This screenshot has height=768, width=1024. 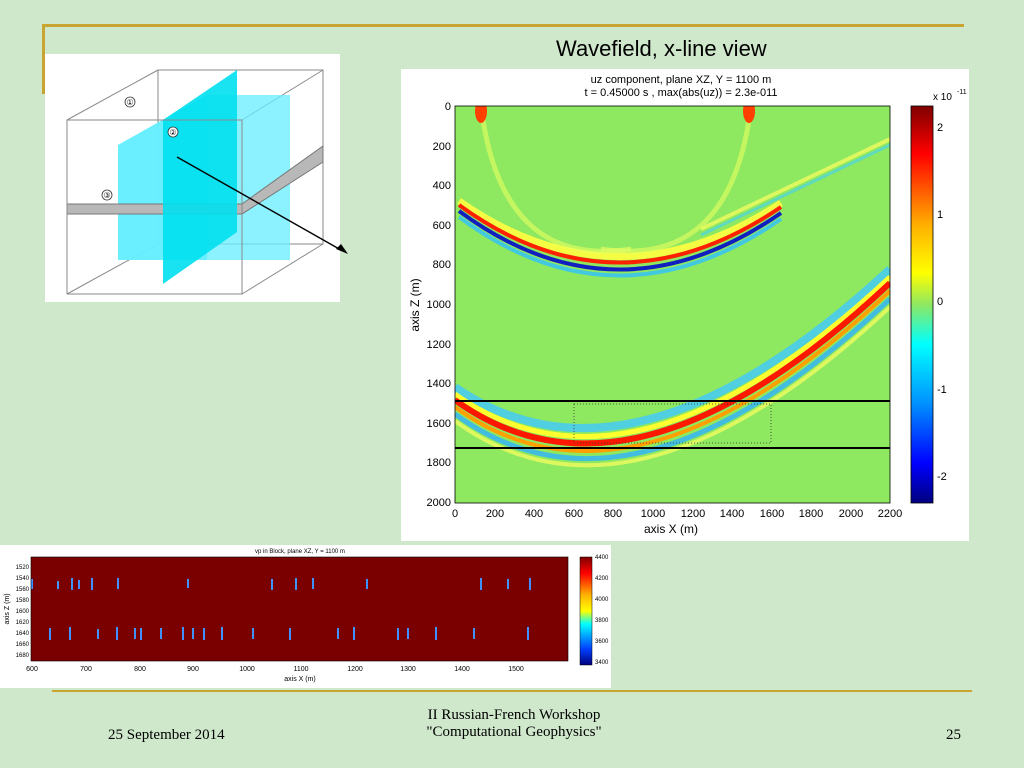 I want to click on wave-x-tick: 400, so click(x=534, y=514).